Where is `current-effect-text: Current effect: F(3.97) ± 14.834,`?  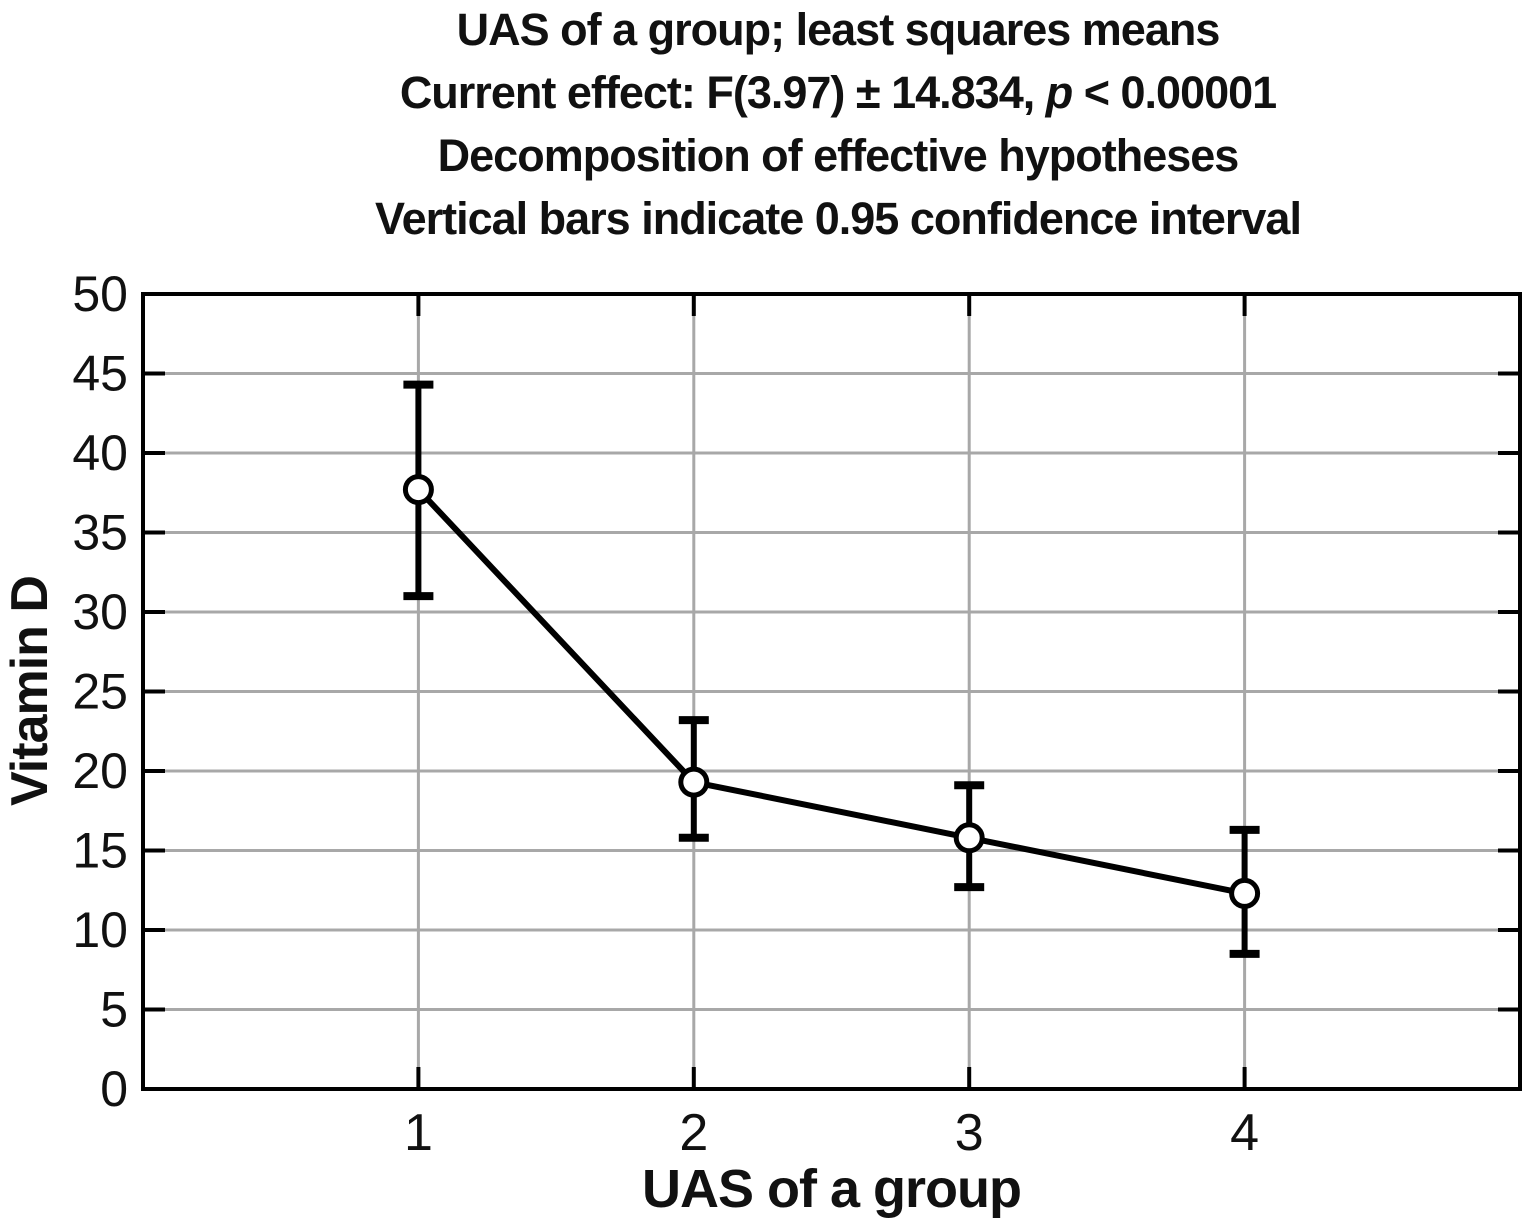
current-effect-text: Current effect: F(3.97) ± 14.834, is located at coordinates (722, 92).